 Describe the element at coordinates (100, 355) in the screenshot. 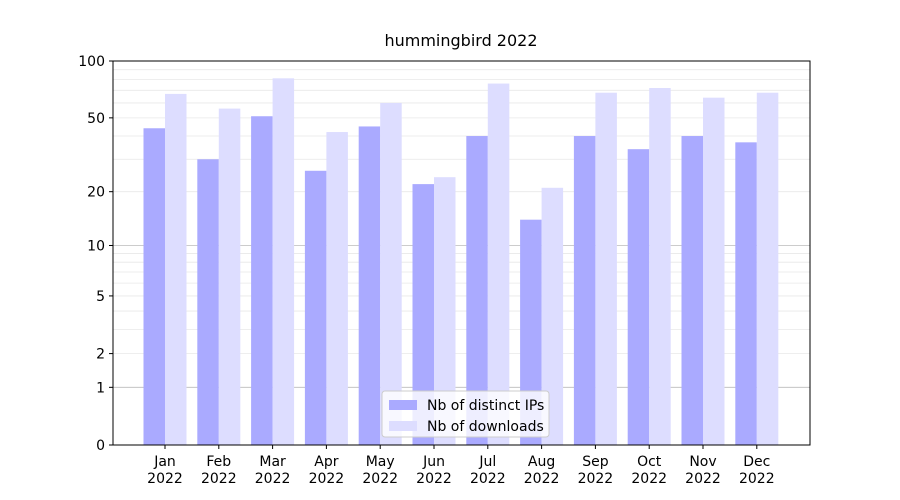

I see `y-tick-label: 2` at that location.